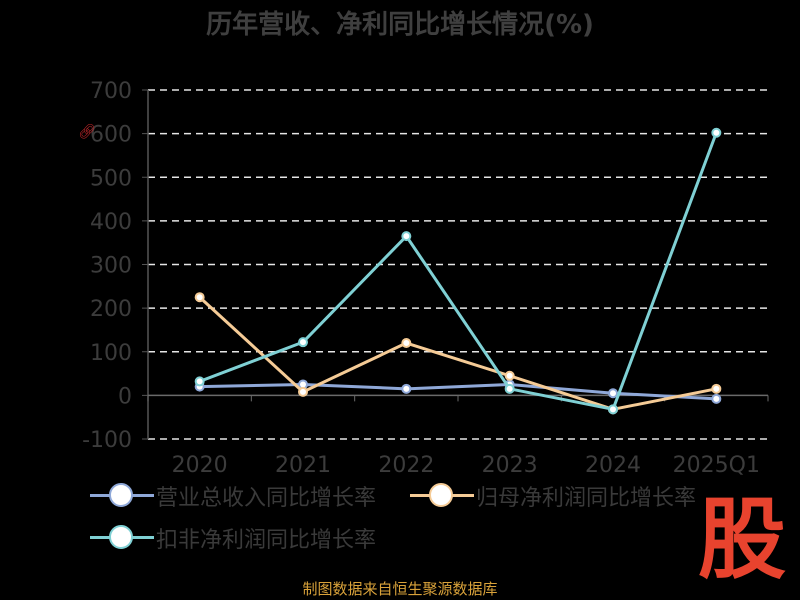  What do you see at coordinates (266, 498) in the screenshot?
I see `legend-label: 营业总收入同比增长率` at bounding box center [266, 498].